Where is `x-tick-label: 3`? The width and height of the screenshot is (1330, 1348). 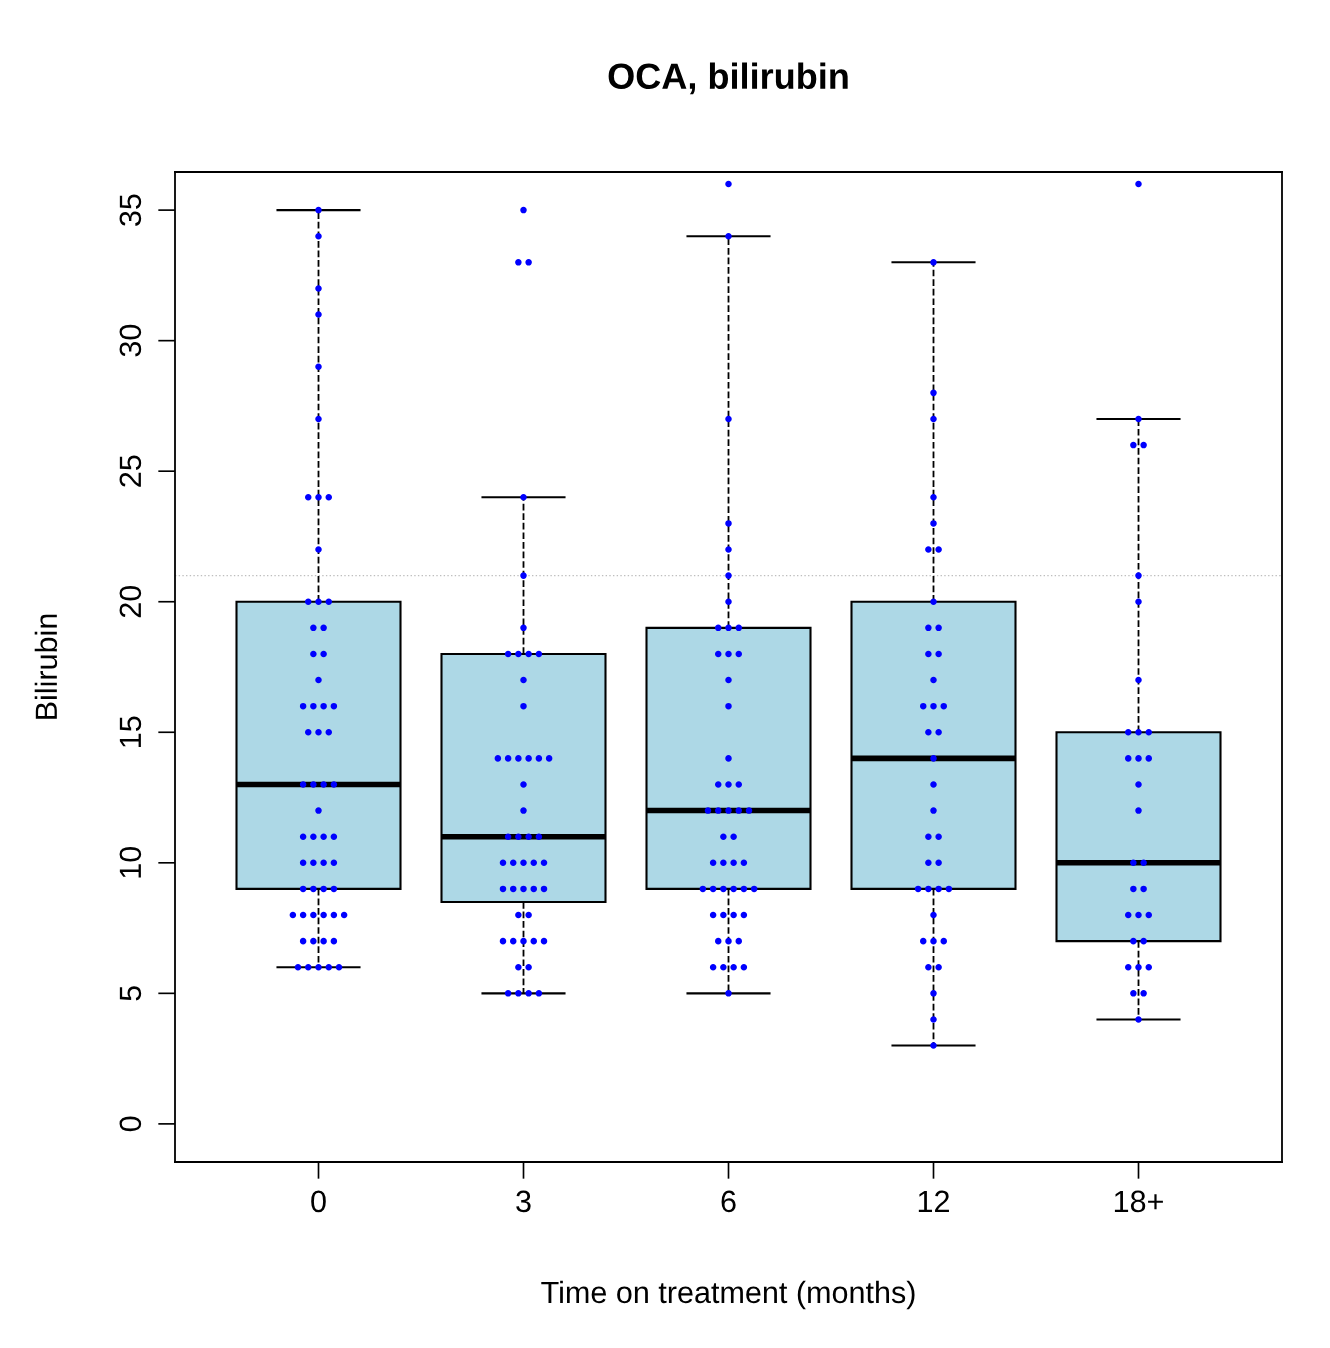 x-tick-label: 3 is located at coordinates (523, 1201).